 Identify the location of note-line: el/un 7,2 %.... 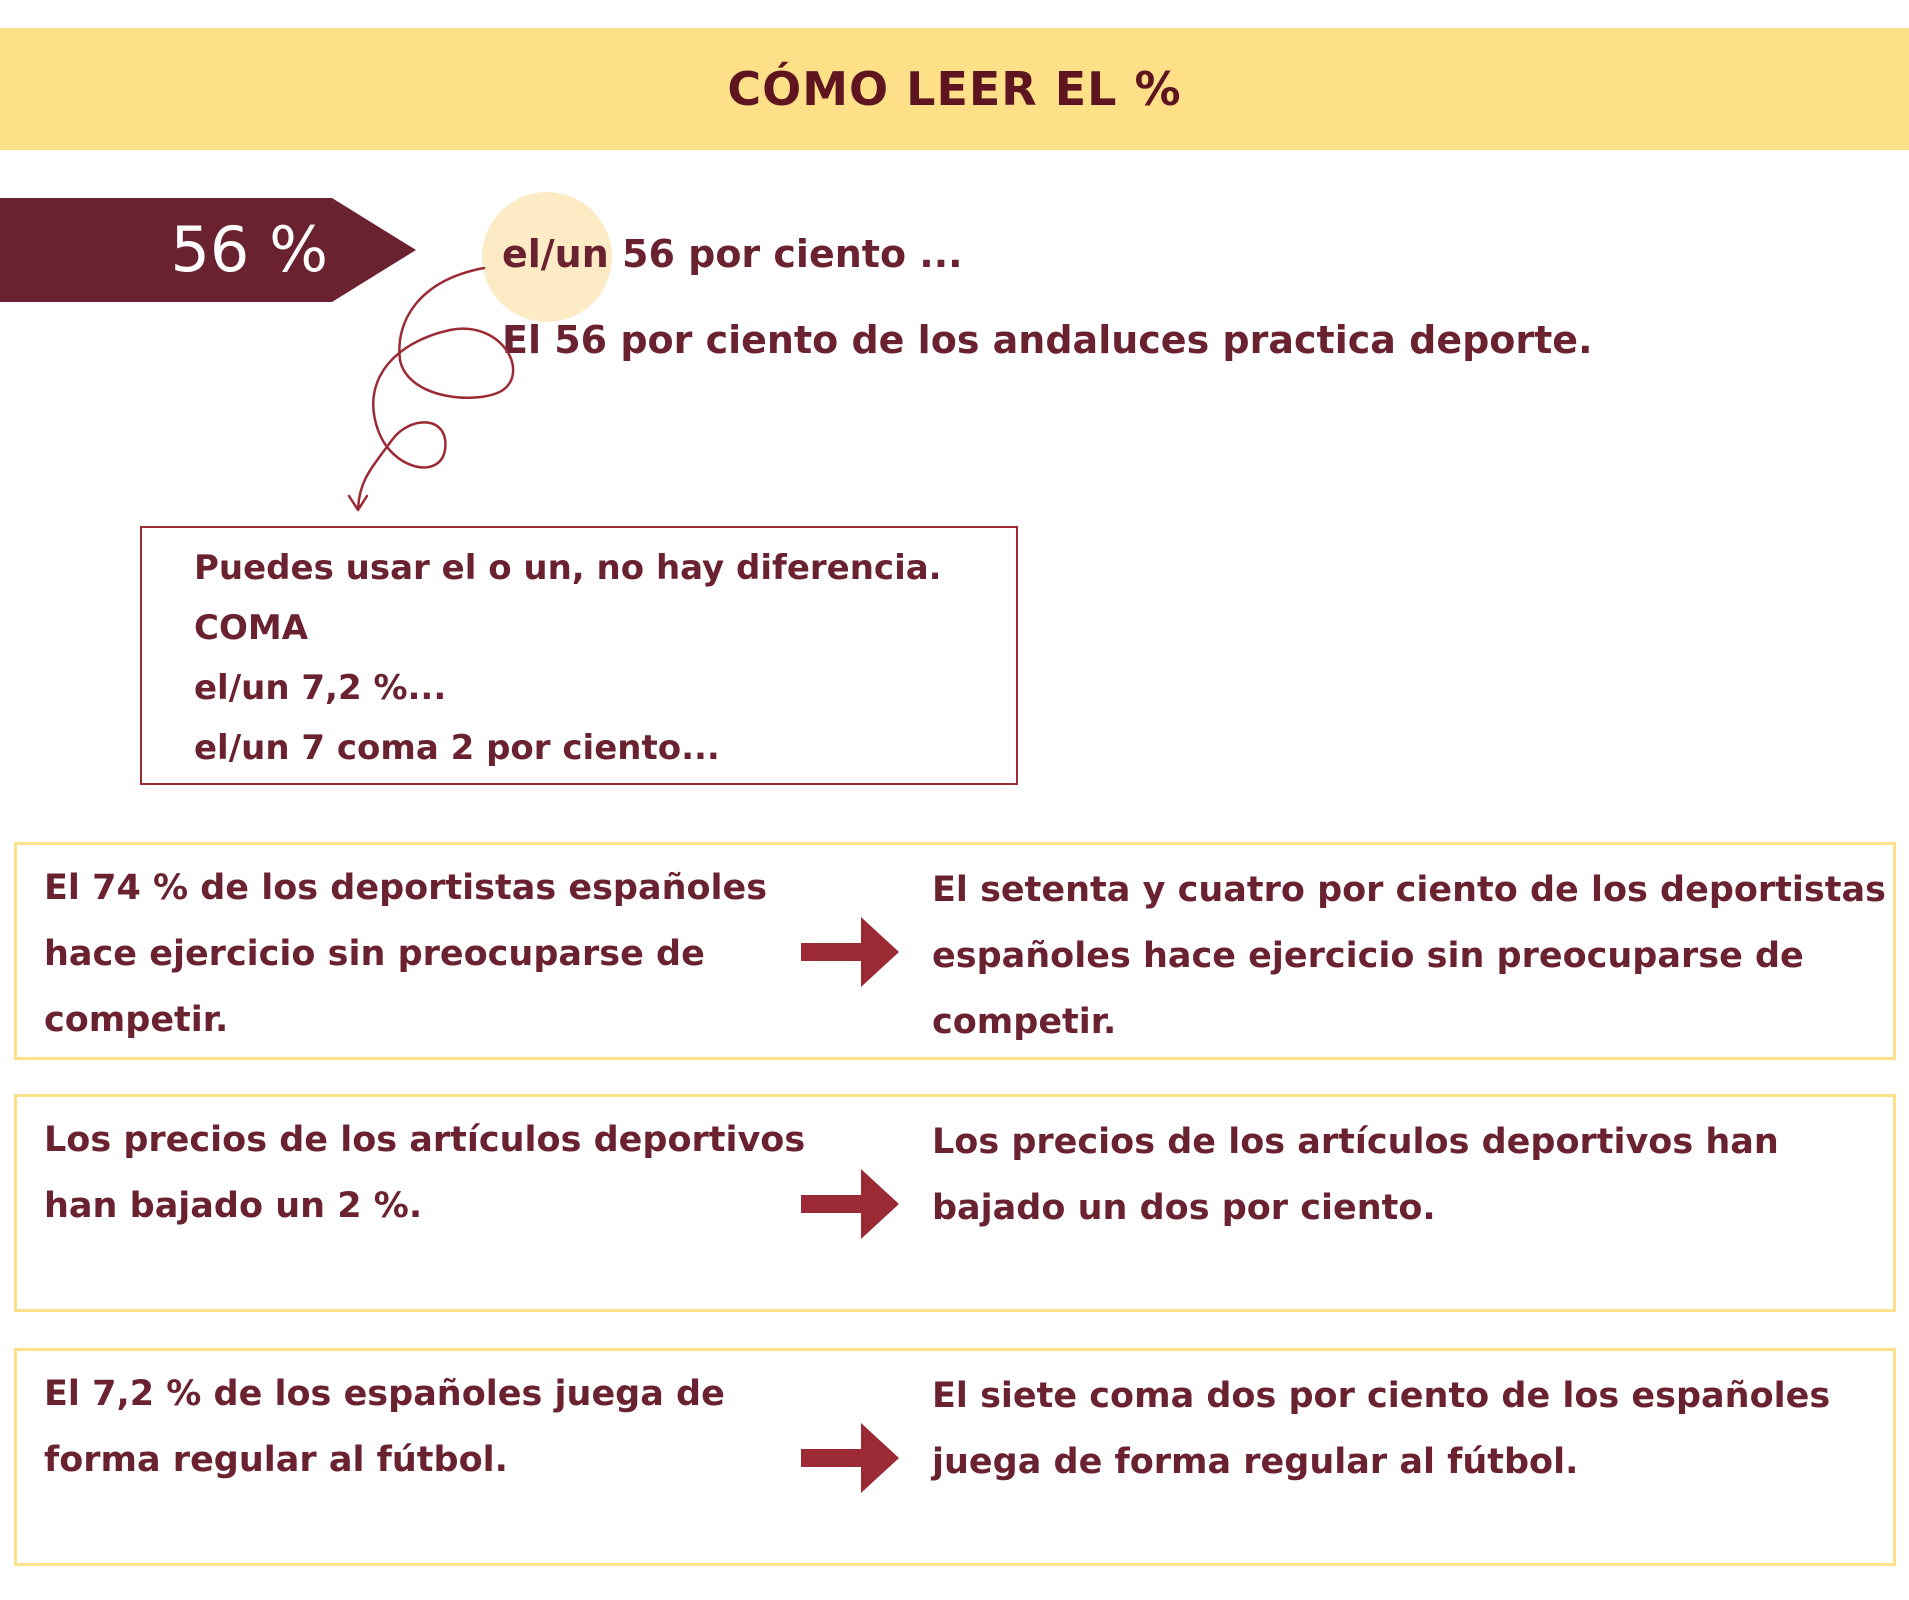
(320, 688).